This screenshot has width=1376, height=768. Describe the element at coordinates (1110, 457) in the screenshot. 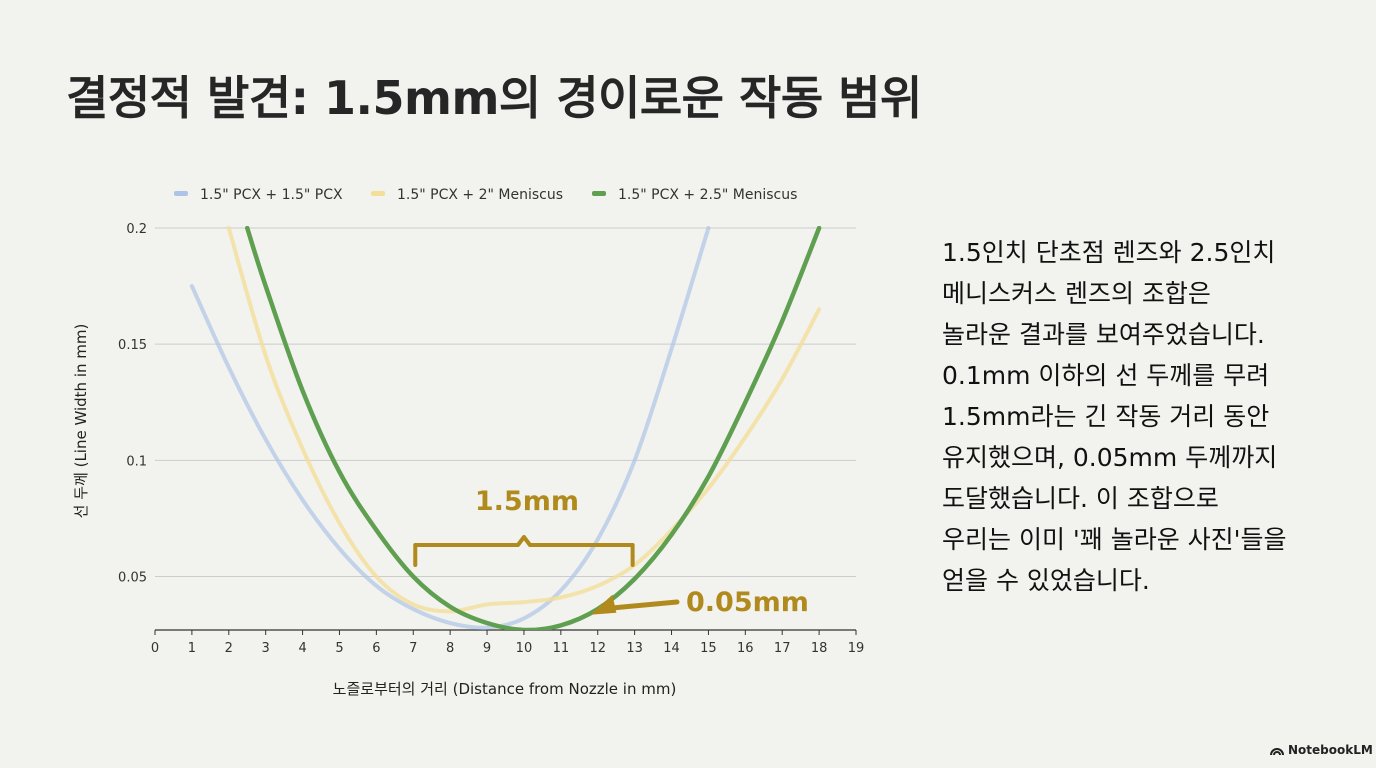

I see `description-line: 유지했으며, 0.05mm 두께까지` at that location.